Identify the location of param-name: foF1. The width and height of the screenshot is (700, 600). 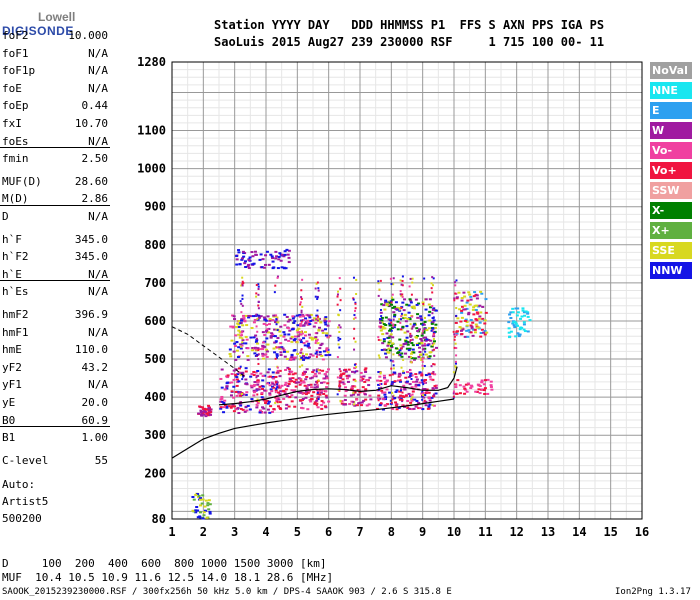
(15, 53).